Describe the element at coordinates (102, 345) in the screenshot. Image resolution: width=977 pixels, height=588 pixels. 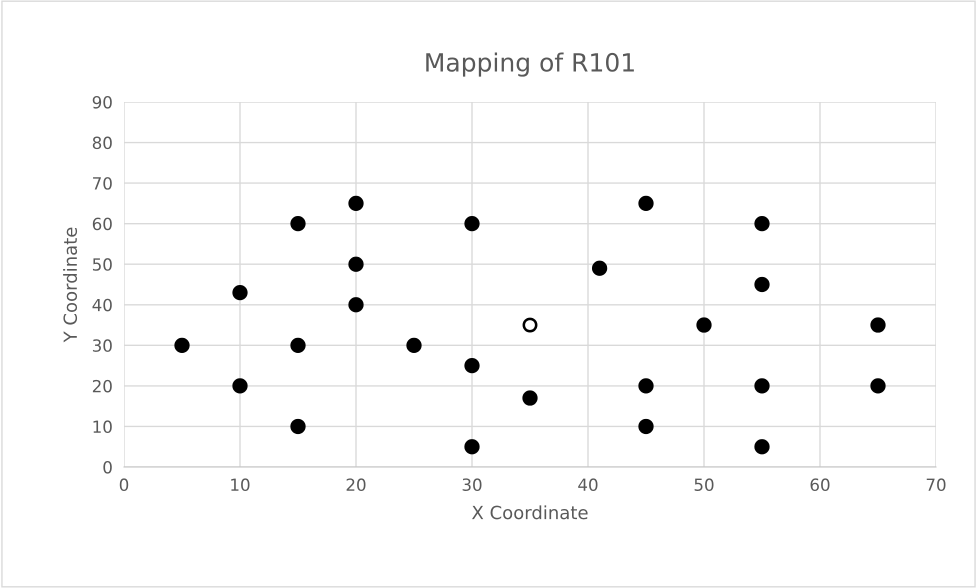
I see `y-tick-label: 30` at that location.